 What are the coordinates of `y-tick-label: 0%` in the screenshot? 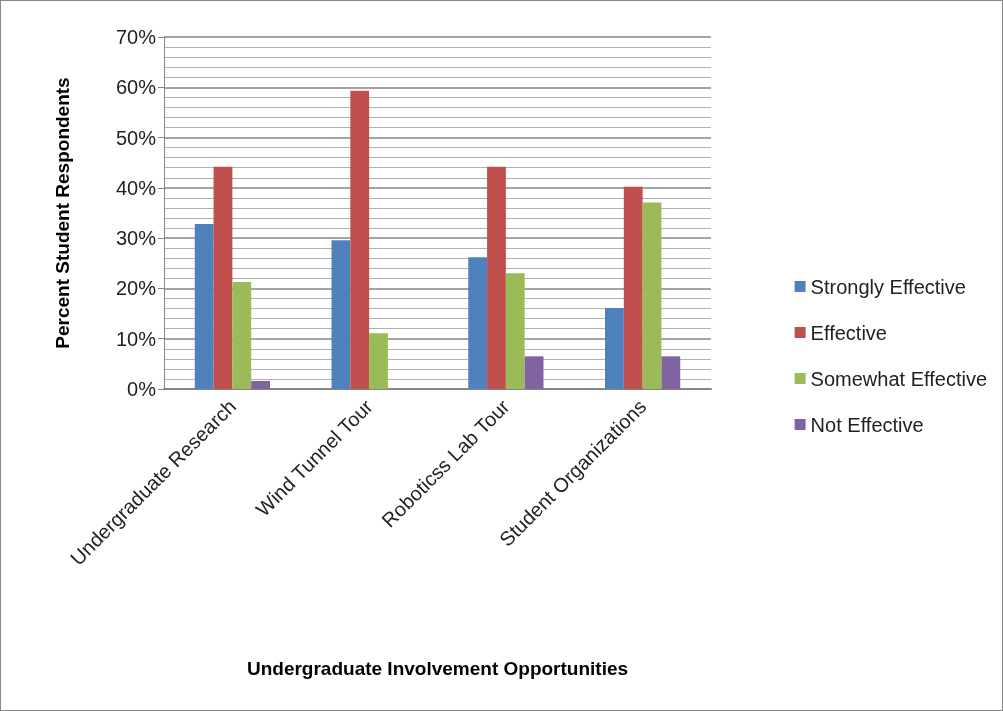 It's located at (142, 389).